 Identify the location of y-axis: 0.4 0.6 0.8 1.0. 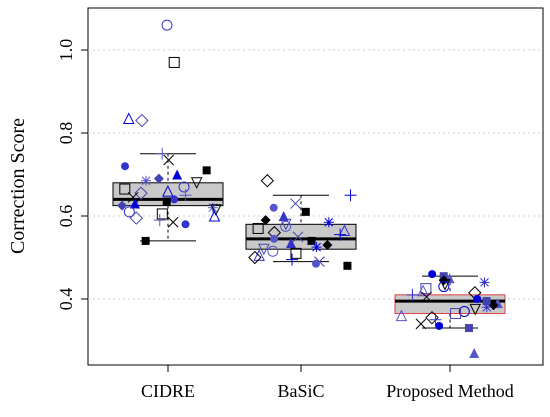
(72, 175).